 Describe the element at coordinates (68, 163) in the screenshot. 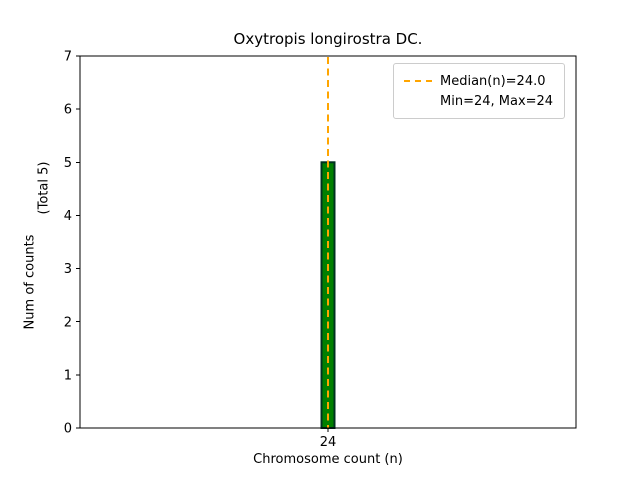

I see `y-tick-label: 5` at that location.